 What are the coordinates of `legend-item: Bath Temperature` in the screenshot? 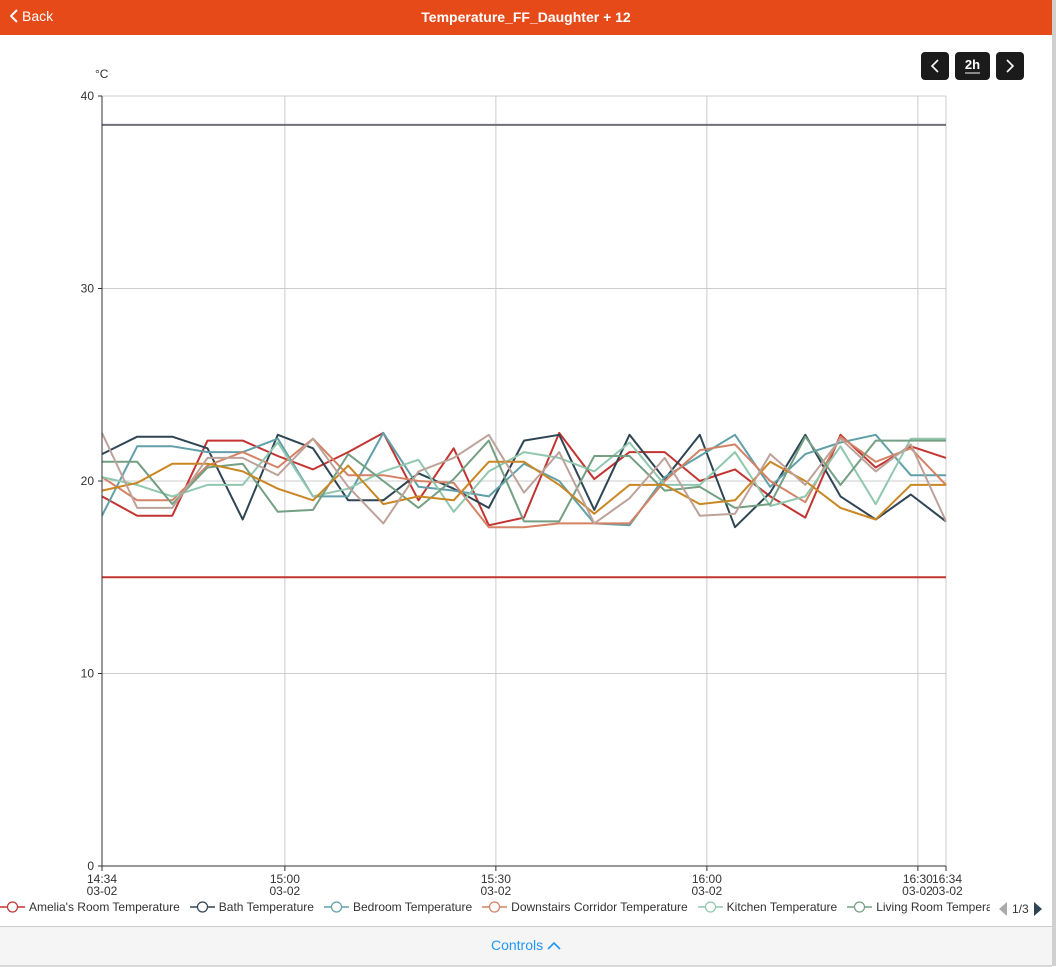 It's located at (251, 907).